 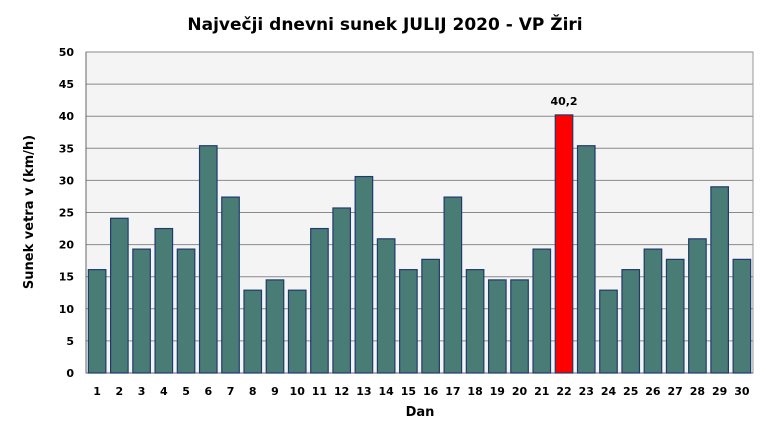 I want to click on x-tick-label: 27, so click(x=675, y=391).